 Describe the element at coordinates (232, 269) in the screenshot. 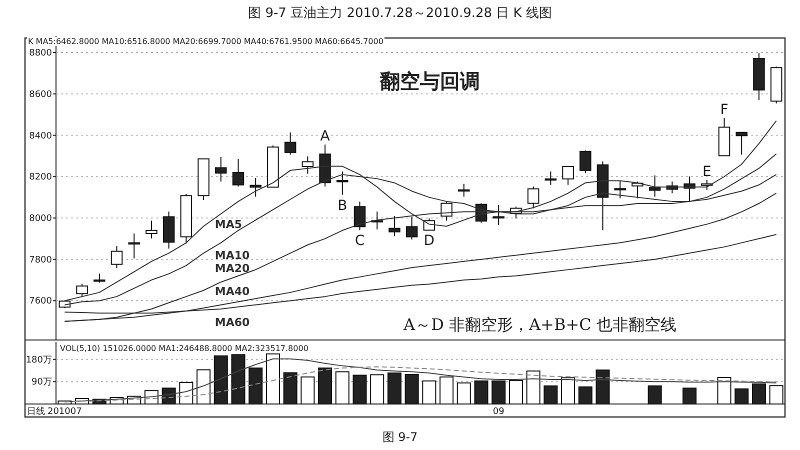

I see `series-label: MA20` at that location.